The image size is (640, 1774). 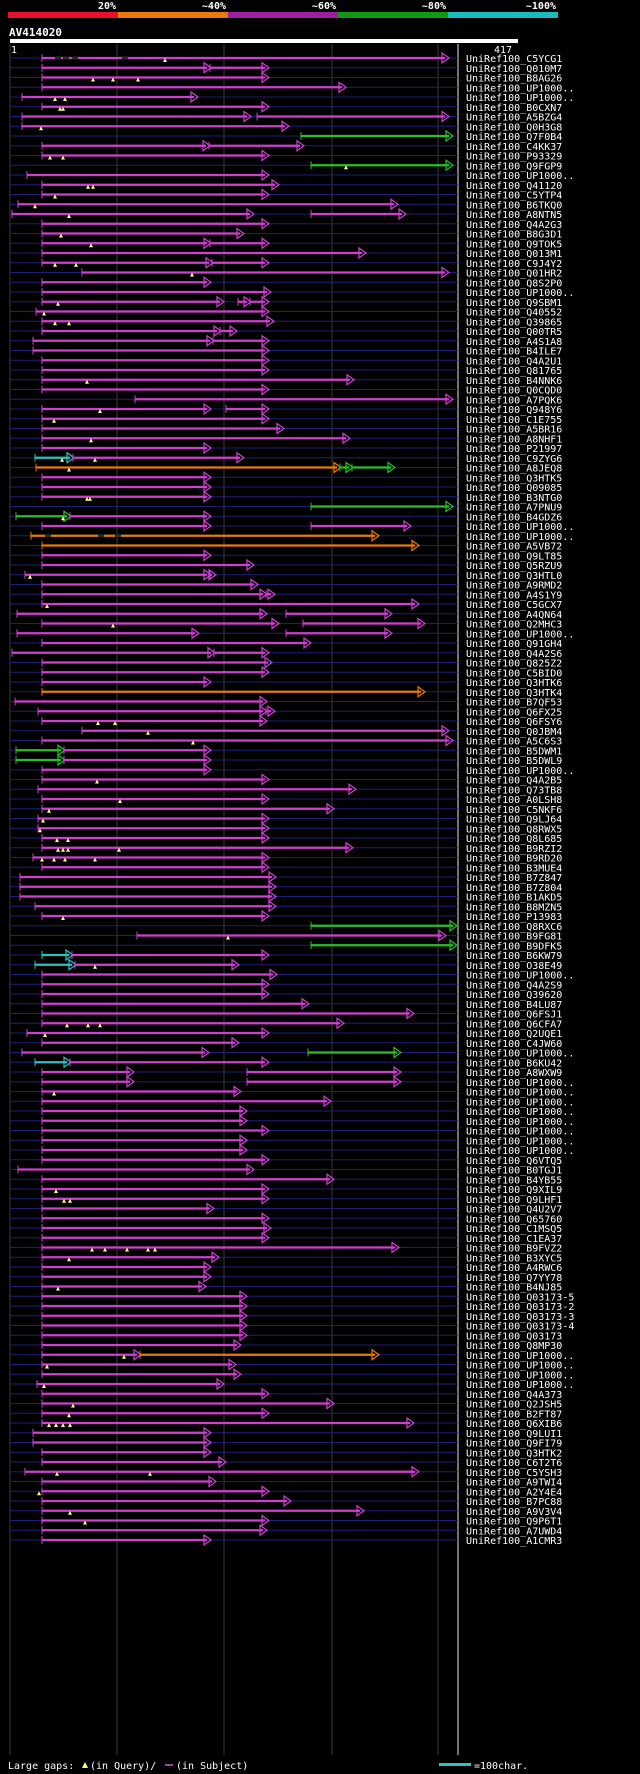 What do you see at coordinates (286, 1023) in the screenshot?
I see `hit-row: UniRef100_Q6CFA7` at bounding box center [286, 1023].